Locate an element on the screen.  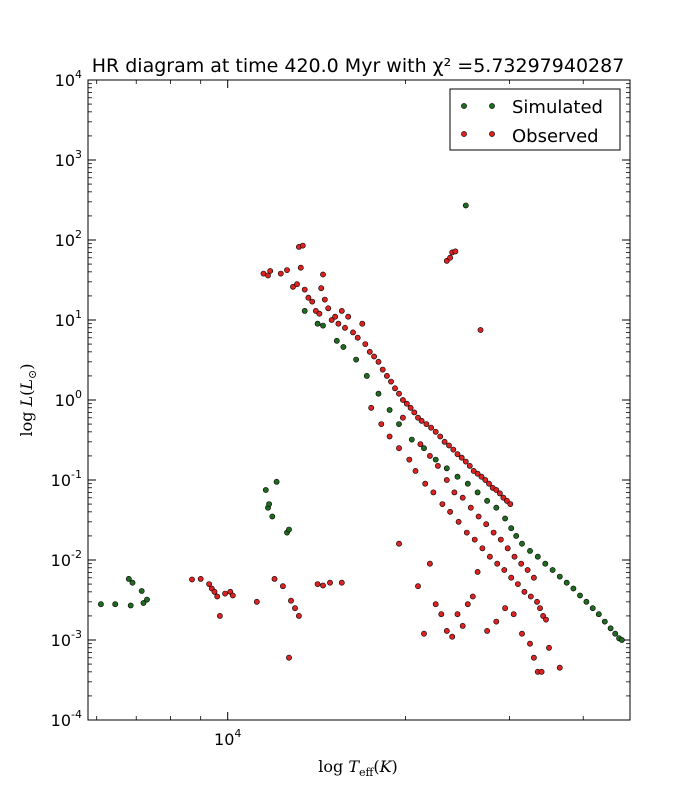
legend: Simulated Observed is located at coordinates (535, 119).